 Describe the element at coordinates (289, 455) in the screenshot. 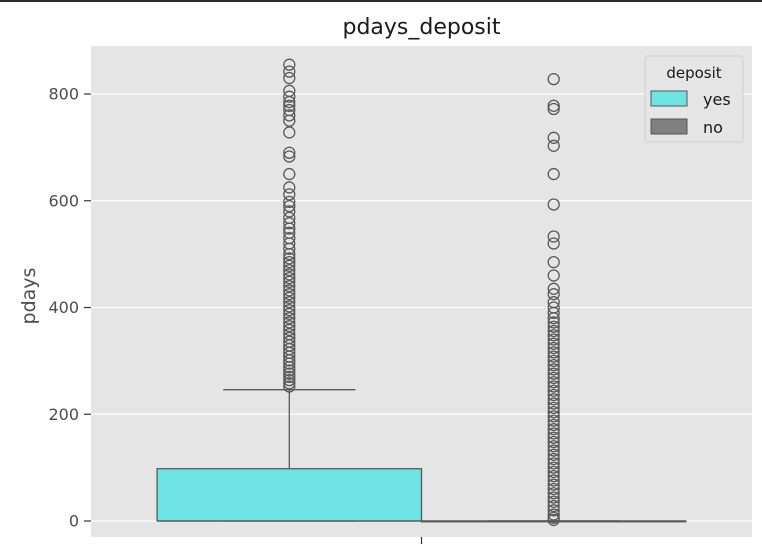

I see `box-yes` at that location.